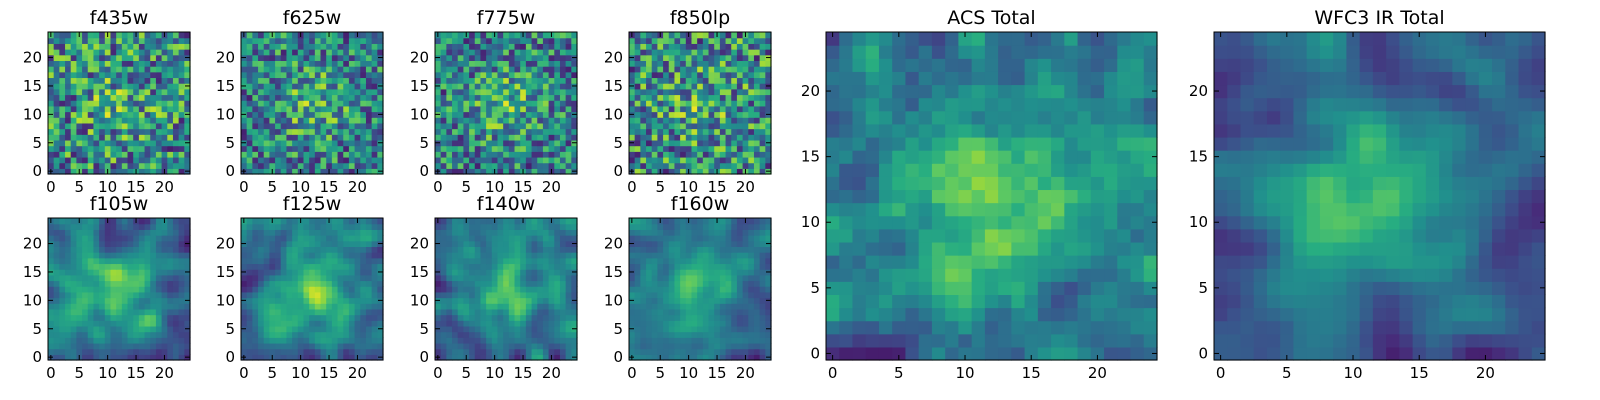  What do you see at coordinates (312, 18) in the screenshot?
I see `panel-title: f625w` at bounding box center [312, 18].